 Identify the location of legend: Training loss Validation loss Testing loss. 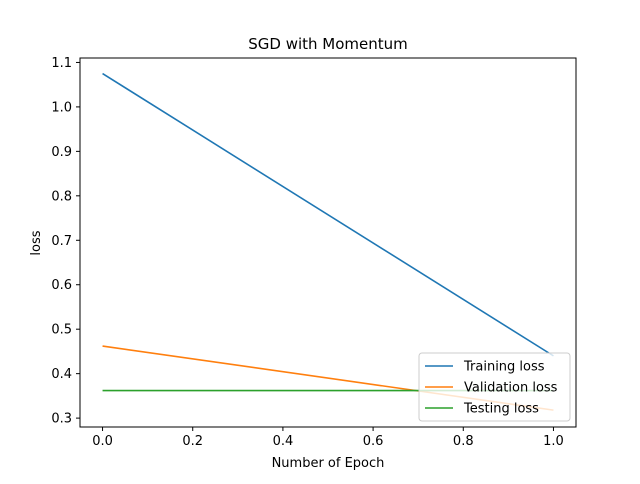
(494, 387).